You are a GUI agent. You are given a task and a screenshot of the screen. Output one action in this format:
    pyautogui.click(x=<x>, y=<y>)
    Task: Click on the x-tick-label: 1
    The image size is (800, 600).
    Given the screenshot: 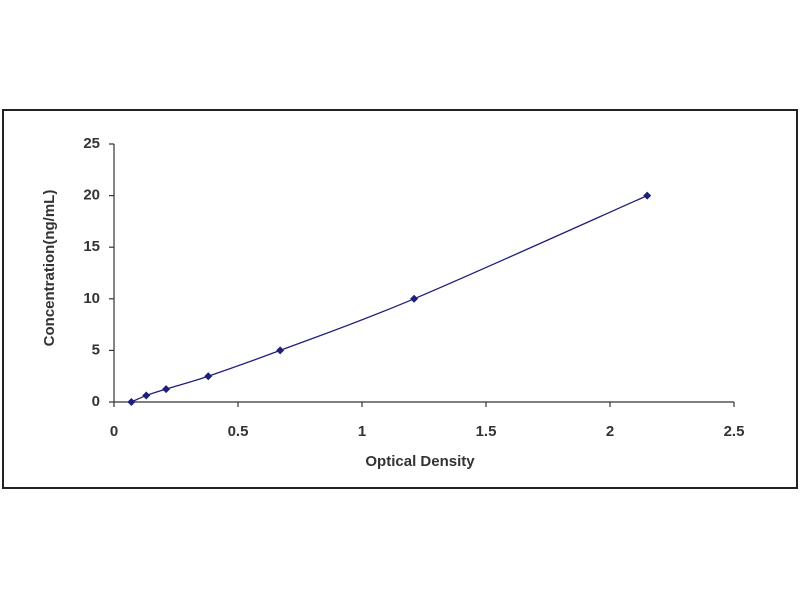 What is the action you would take?
    pyautogui.click(x=362, y=431)
    